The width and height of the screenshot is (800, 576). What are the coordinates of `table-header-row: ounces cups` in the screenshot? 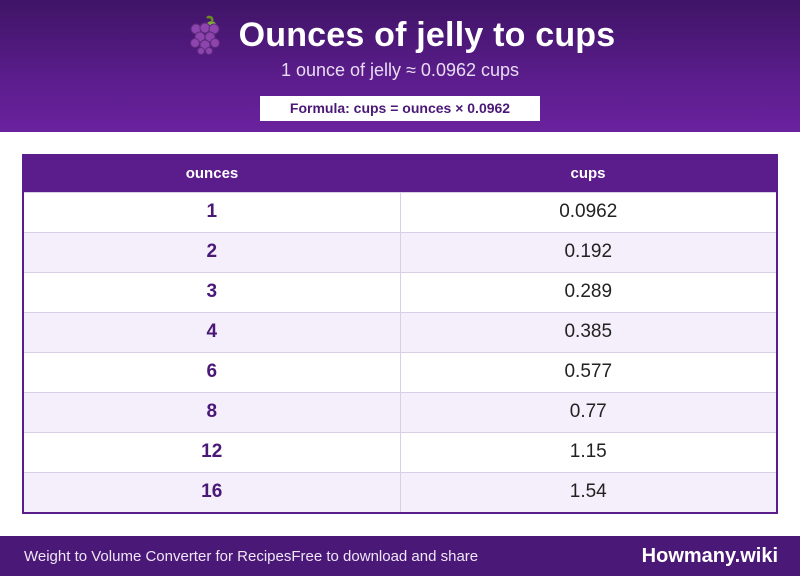 It's located at (400, 174).